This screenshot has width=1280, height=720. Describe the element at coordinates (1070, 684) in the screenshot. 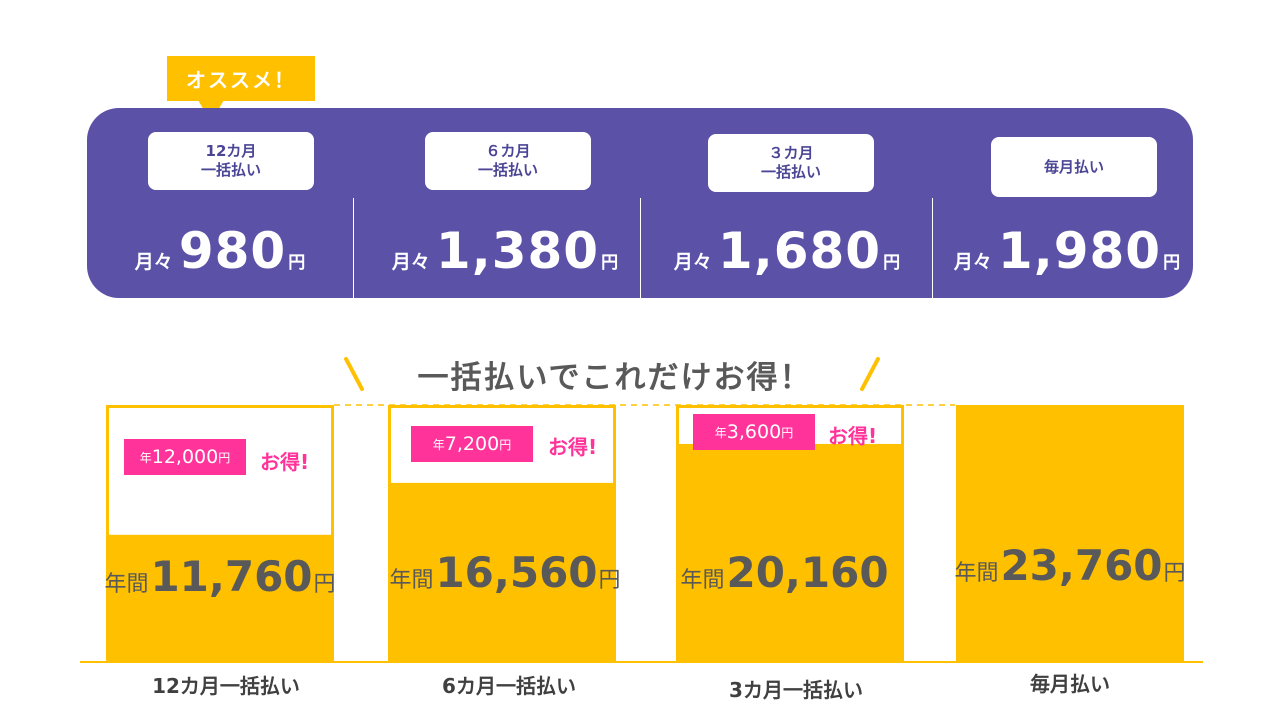

I see `category-label: 毎月払い` at that location.